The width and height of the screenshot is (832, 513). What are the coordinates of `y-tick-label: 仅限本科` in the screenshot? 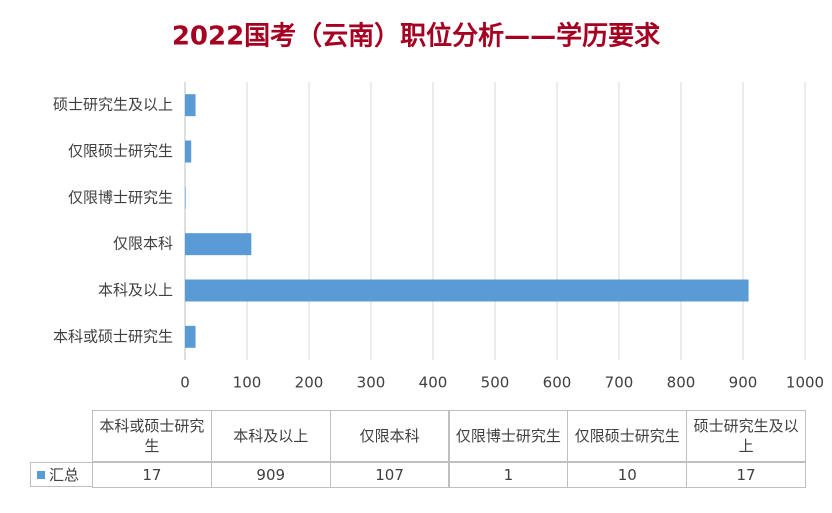 It's located at (143, 244).